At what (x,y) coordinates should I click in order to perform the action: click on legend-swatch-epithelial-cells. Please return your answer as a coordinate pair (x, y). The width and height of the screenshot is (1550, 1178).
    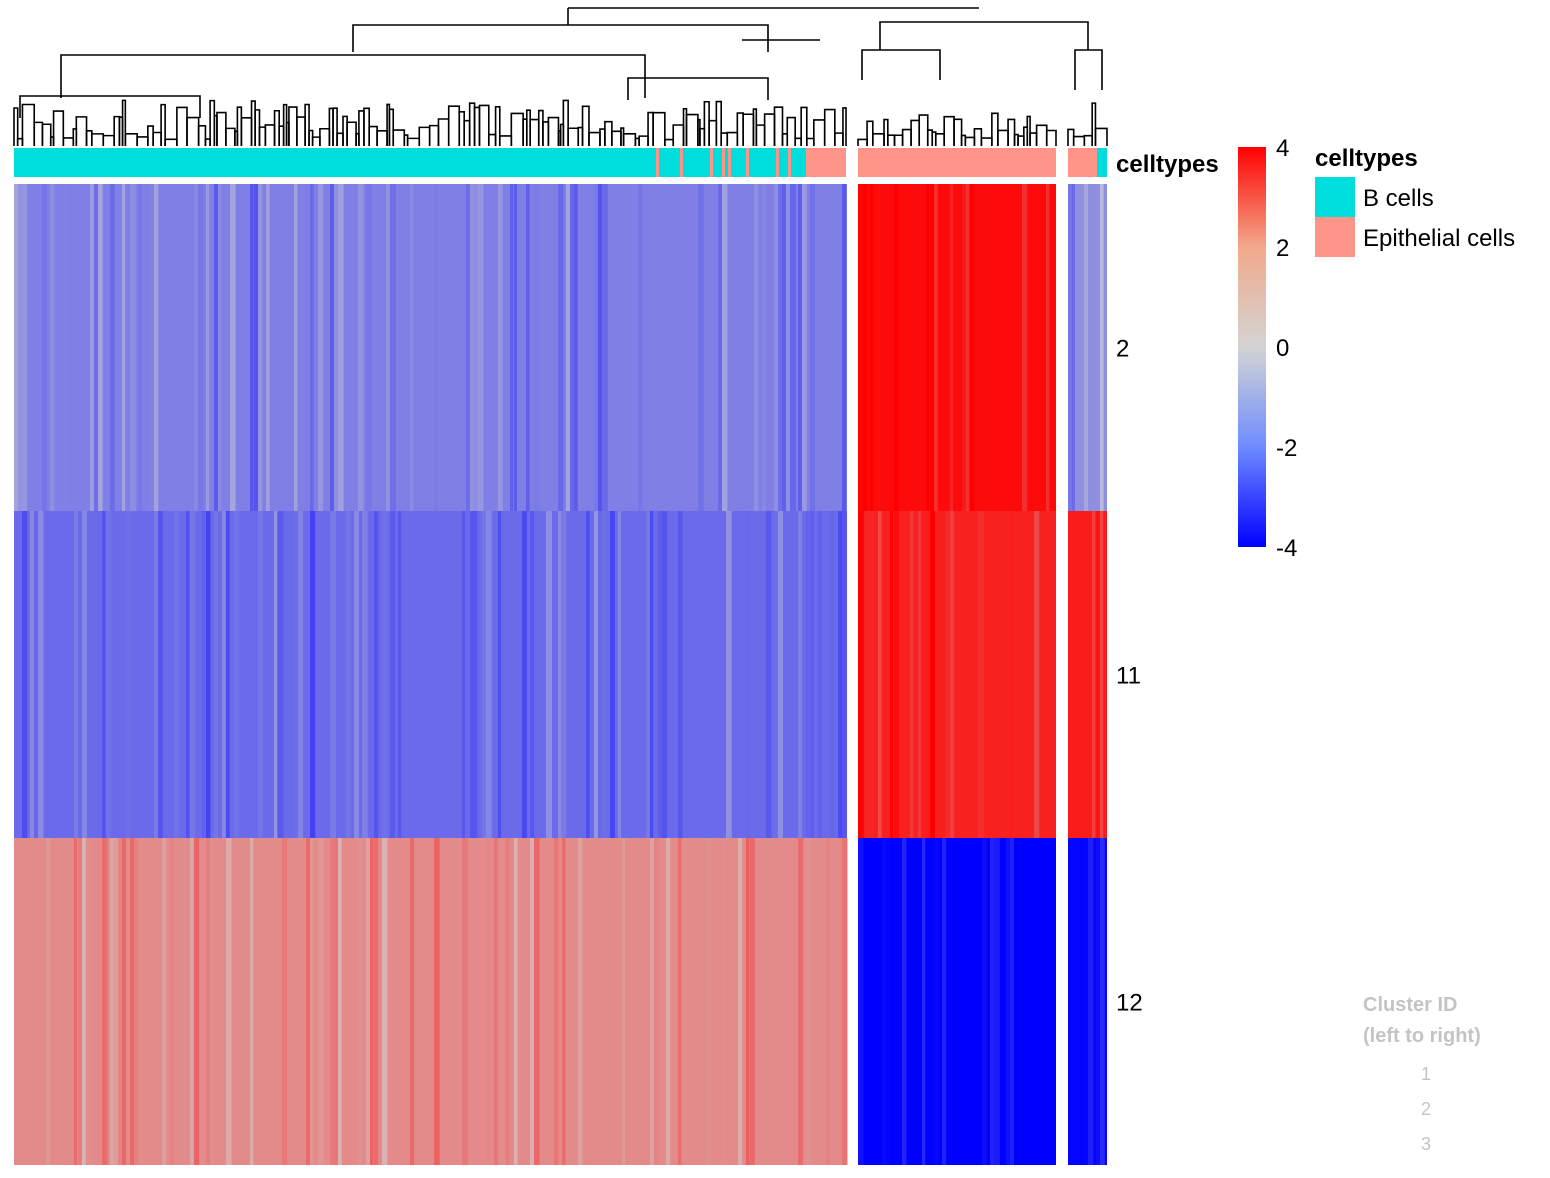
    Looking at the image, I should click on (1335, 237).